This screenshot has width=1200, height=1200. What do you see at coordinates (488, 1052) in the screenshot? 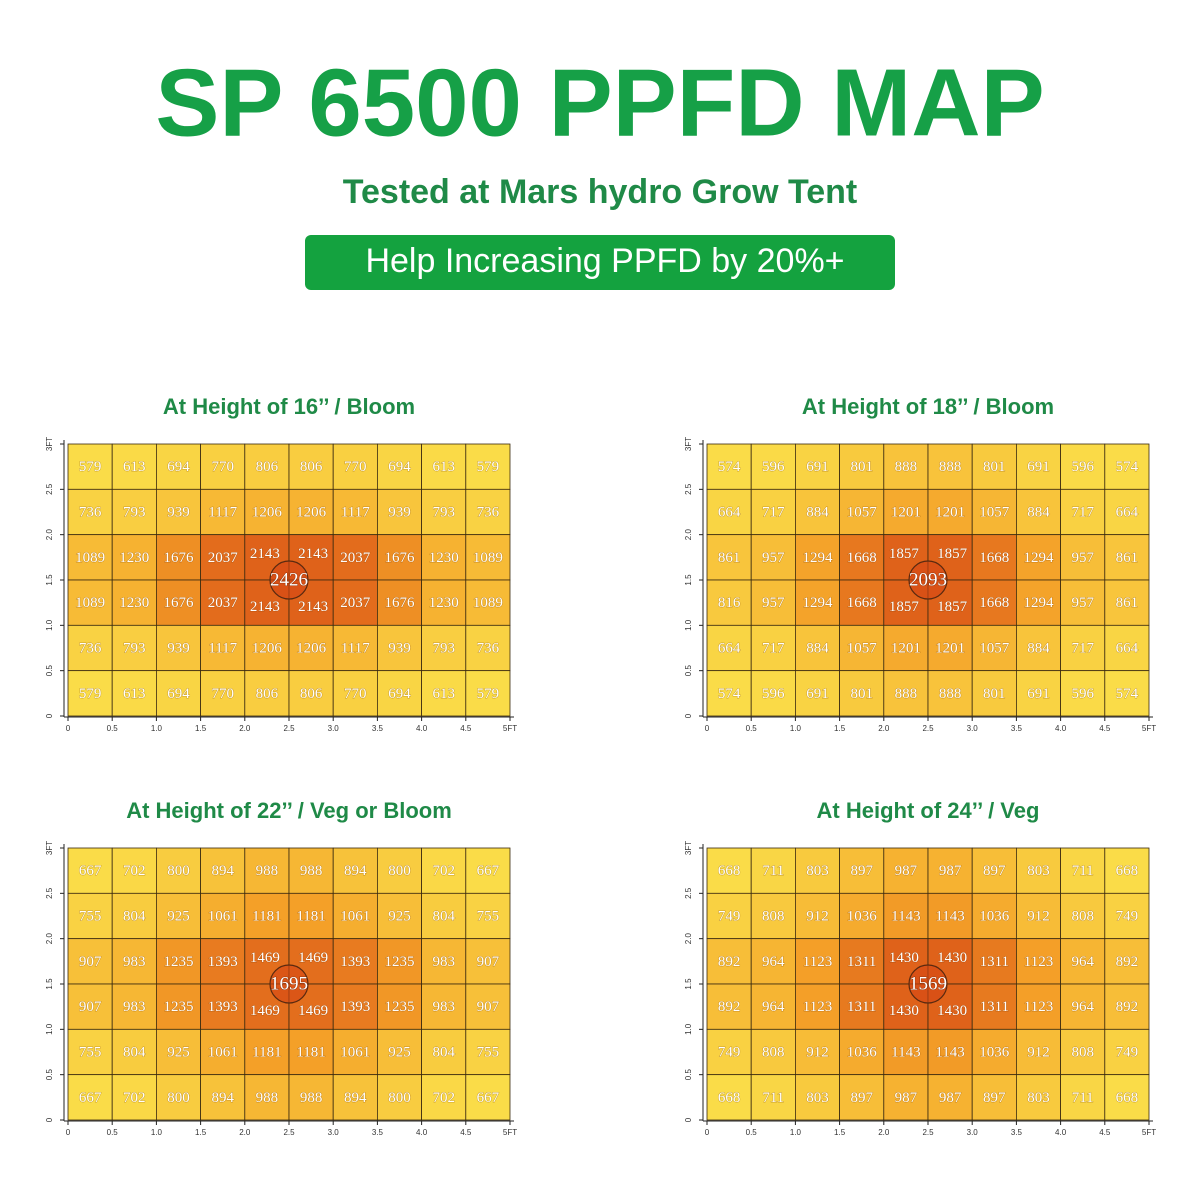
I see `cell-value: 755` at bounding box center [488, 1052].